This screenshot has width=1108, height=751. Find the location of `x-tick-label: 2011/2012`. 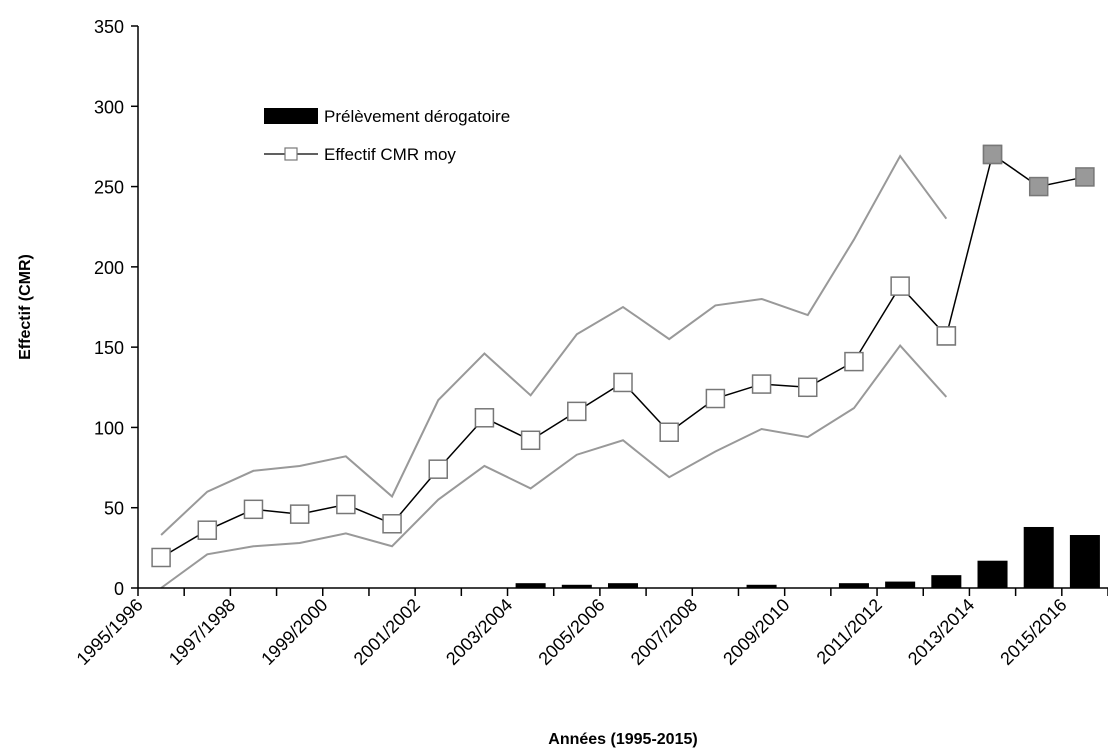

x-tick-label: 2011/2012 is located at coordinates (849, 631).